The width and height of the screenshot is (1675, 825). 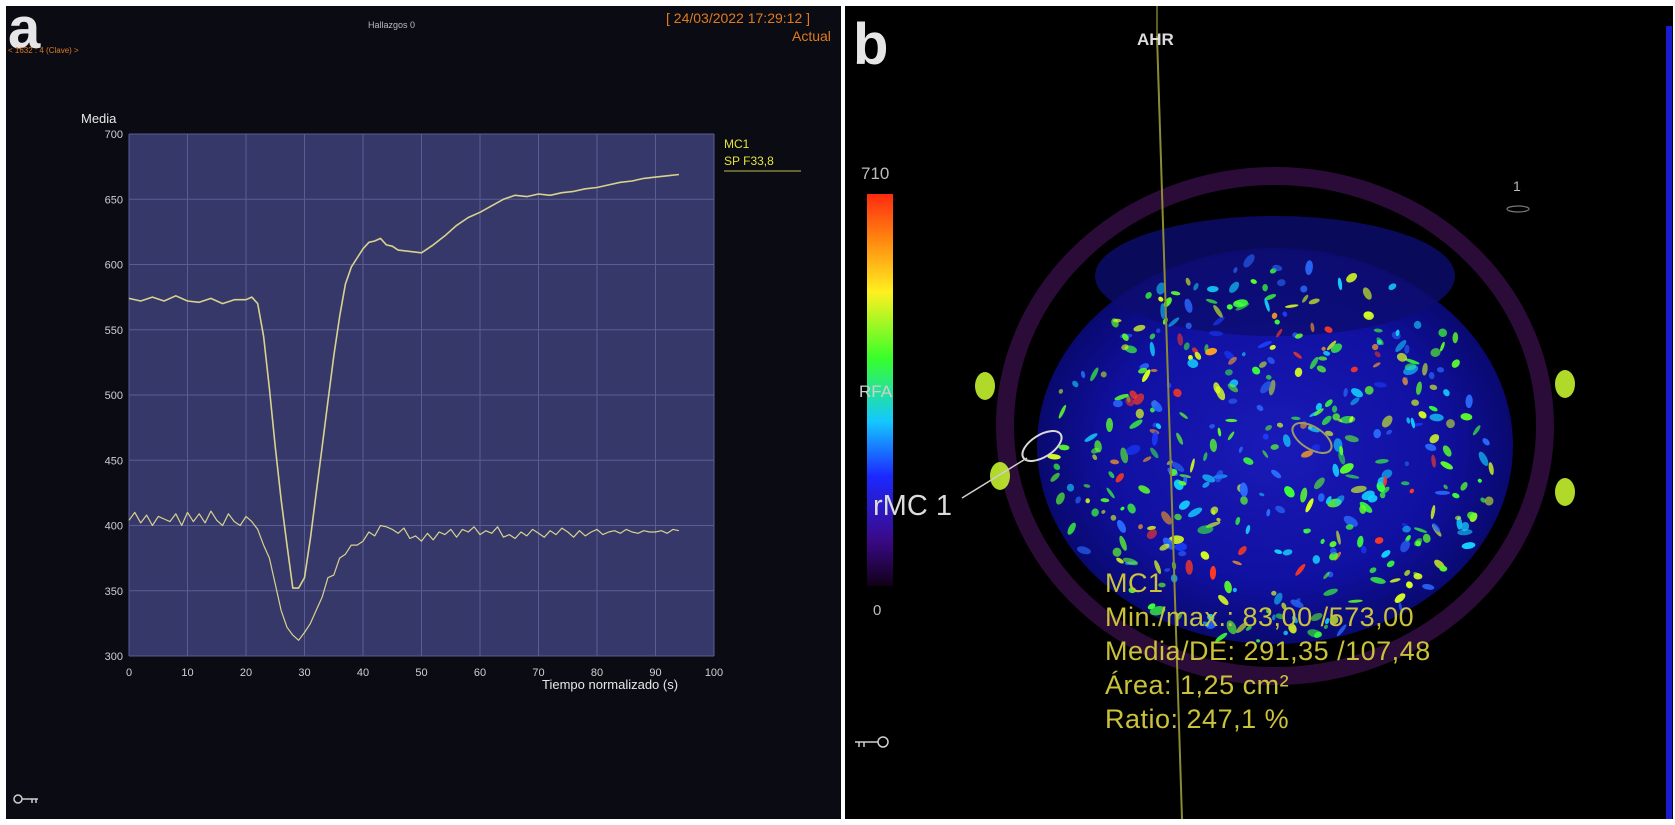 What do you see at coordinates (749, 161) in the screenshot?
I see `legend-entry-1: SP F33,8` at bounding box center [749, 161].